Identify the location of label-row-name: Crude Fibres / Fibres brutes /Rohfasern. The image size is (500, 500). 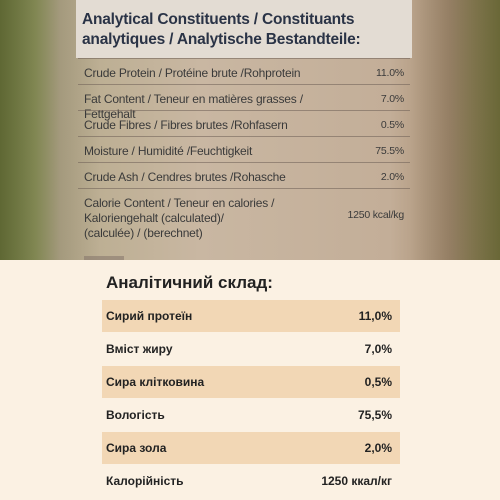
(186, 125).